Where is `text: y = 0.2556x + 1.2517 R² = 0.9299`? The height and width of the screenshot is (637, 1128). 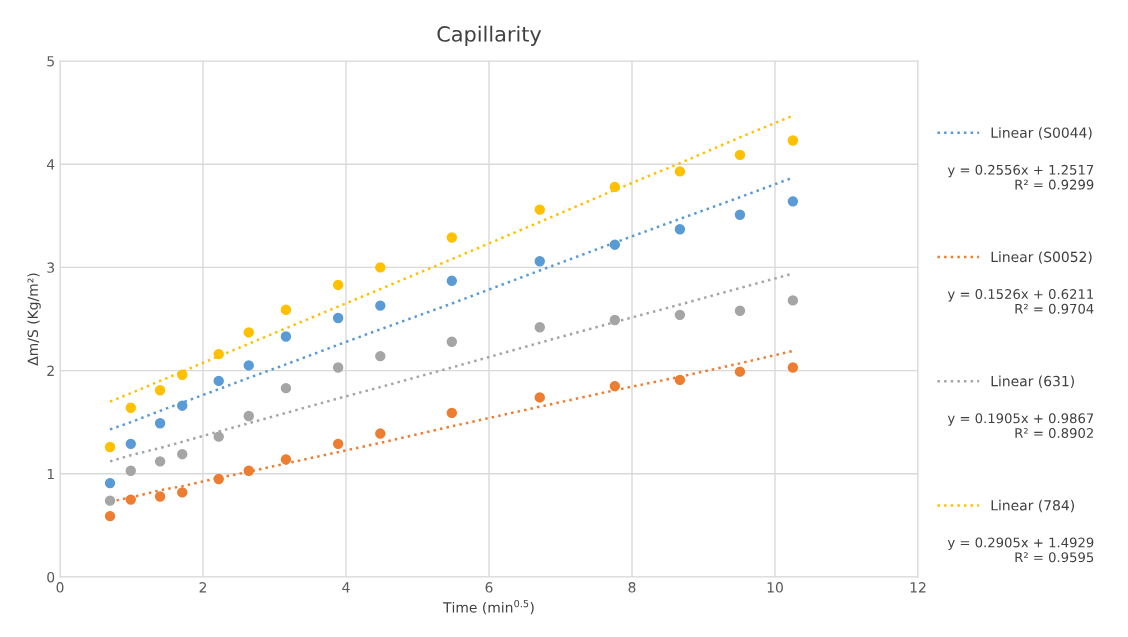 text: y = 0.2556x + 1.2517 R² = 0.9299 is located at coordinates (1020, 177).